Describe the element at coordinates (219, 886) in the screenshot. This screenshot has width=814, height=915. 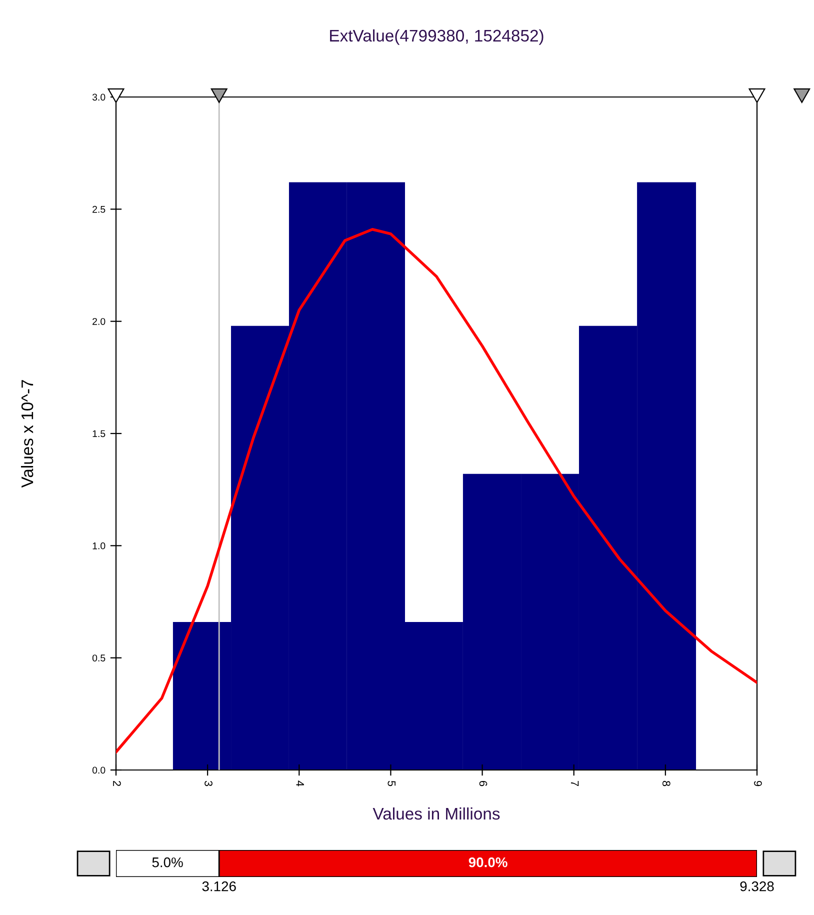
I see `text: 3.126` at that location.